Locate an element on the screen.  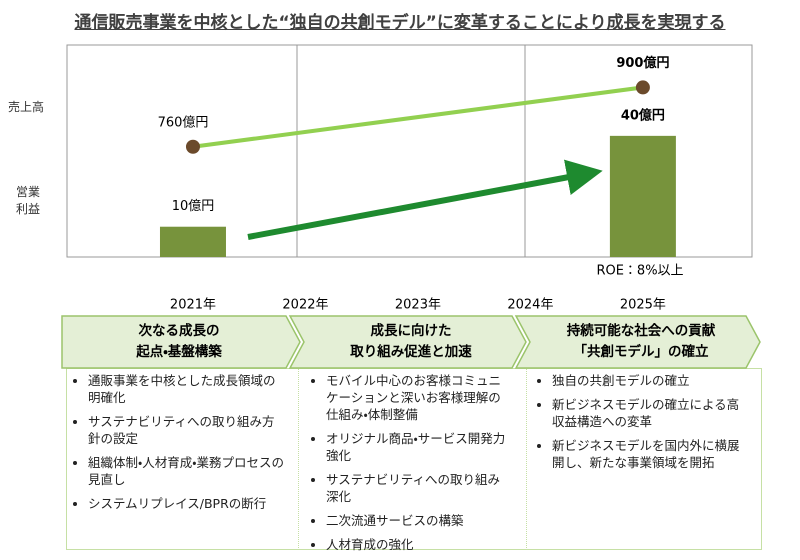
bullet-item: 通販事業を中核とした成長領域の明確化 is located at coordinates (187, 389).